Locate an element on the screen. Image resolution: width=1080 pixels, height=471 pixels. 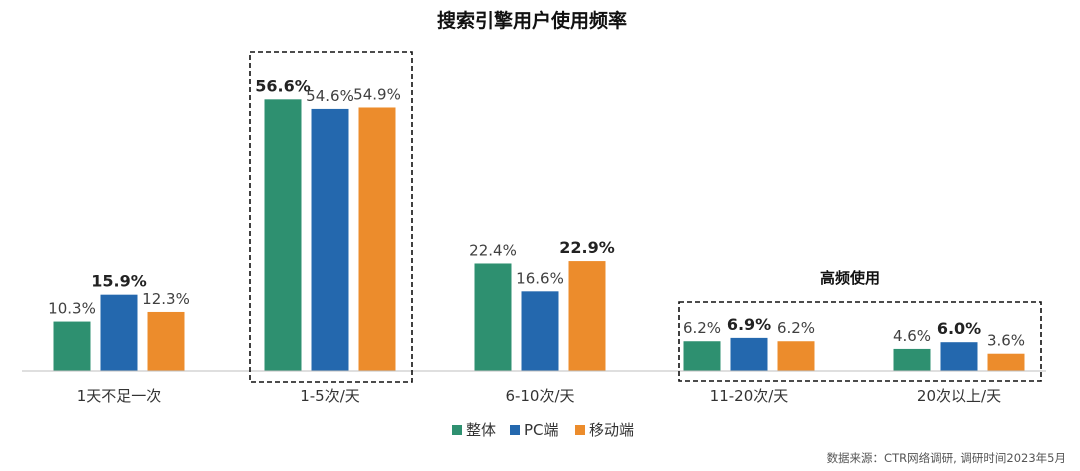
highlight-box-high-frequency is located at coordinates (860, 341).